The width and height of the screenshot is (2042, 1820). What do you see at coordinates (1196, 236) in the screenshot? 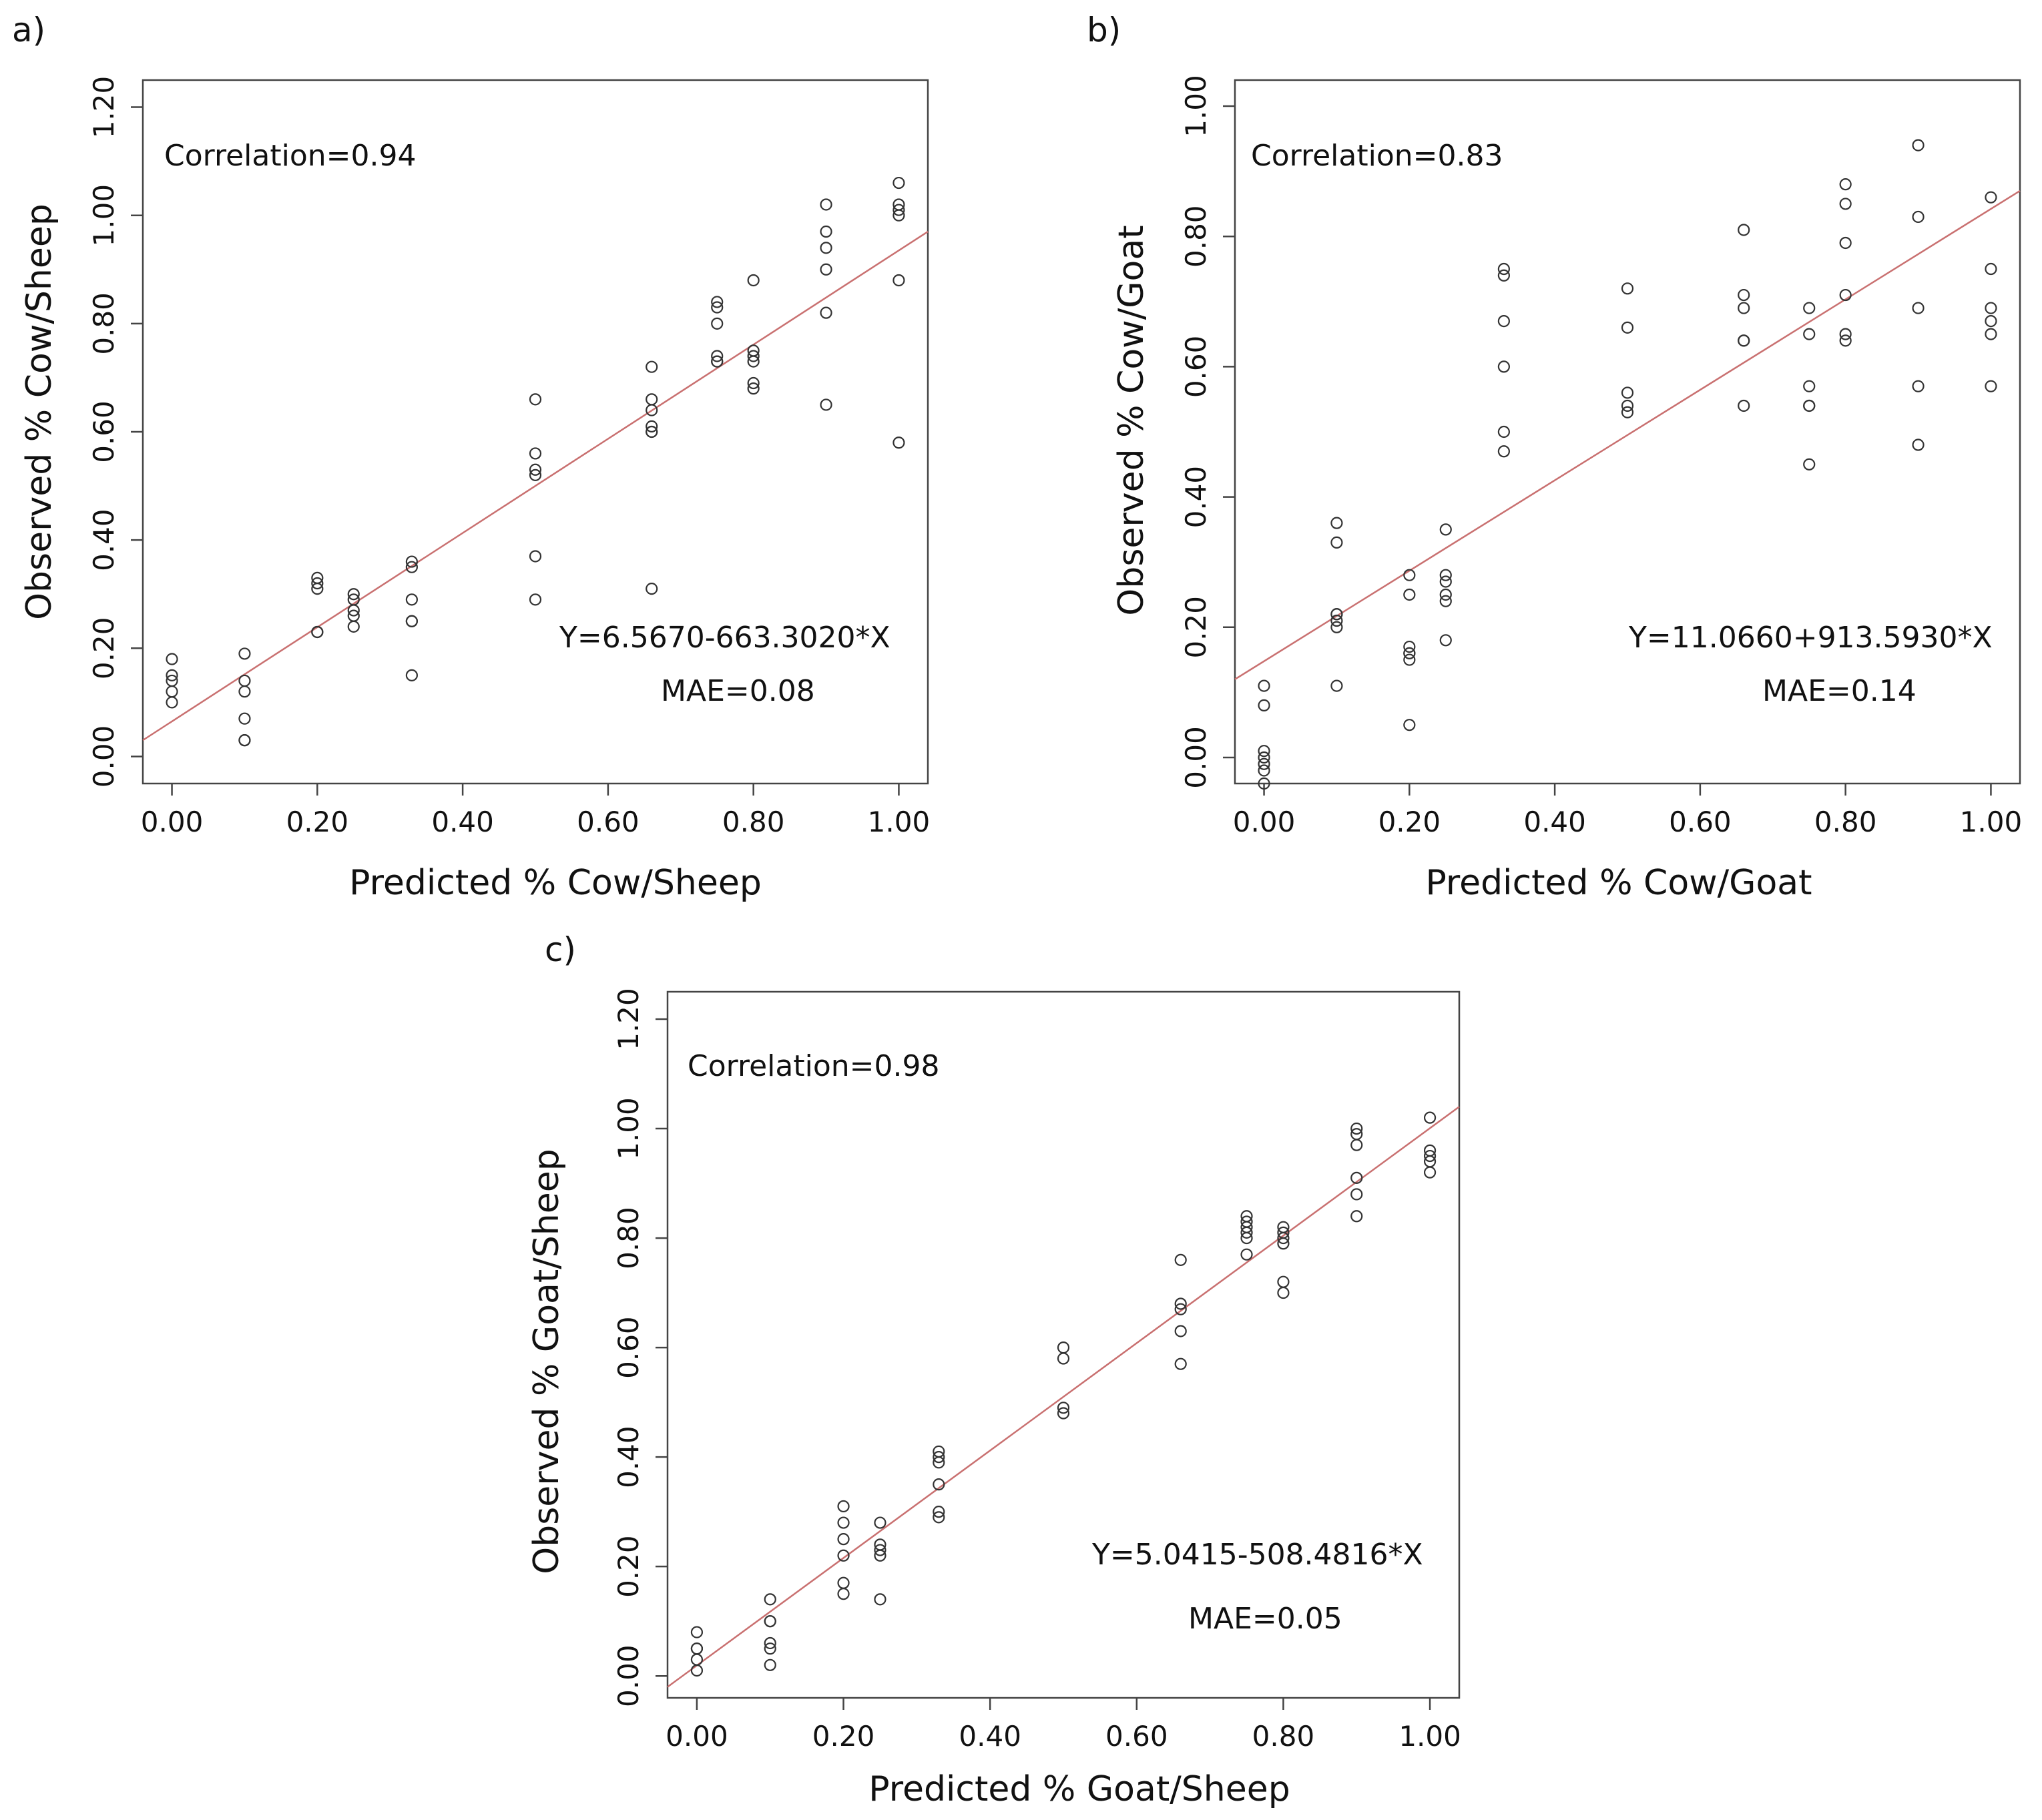
I see `y-tick-label: 0.80` at bounding box center [1196, 236].